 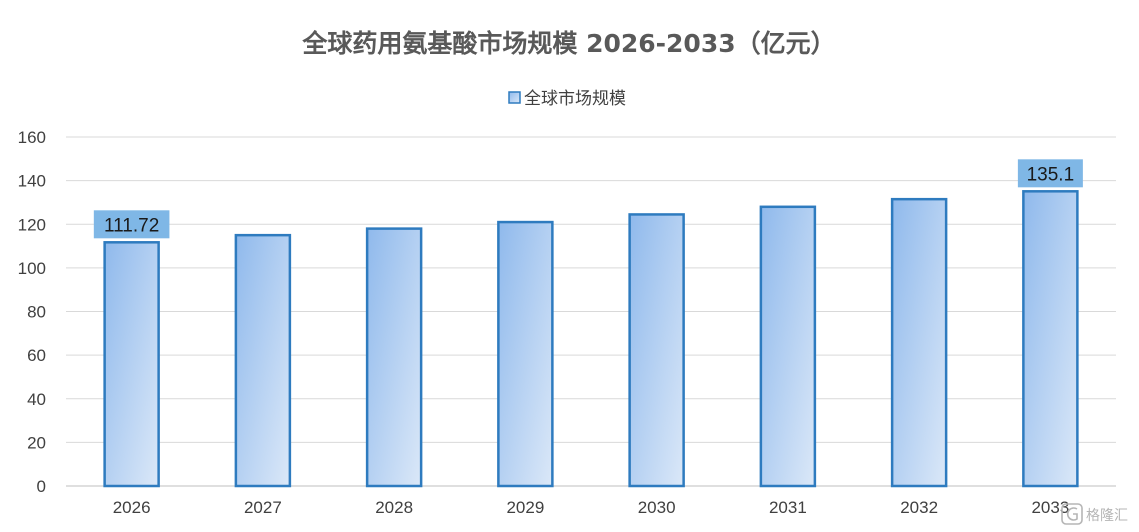 I want to click on x-axis-ticks: 2026 2027 2028 2029 2030 2031 2032 2033, so click(x=591, y=507).